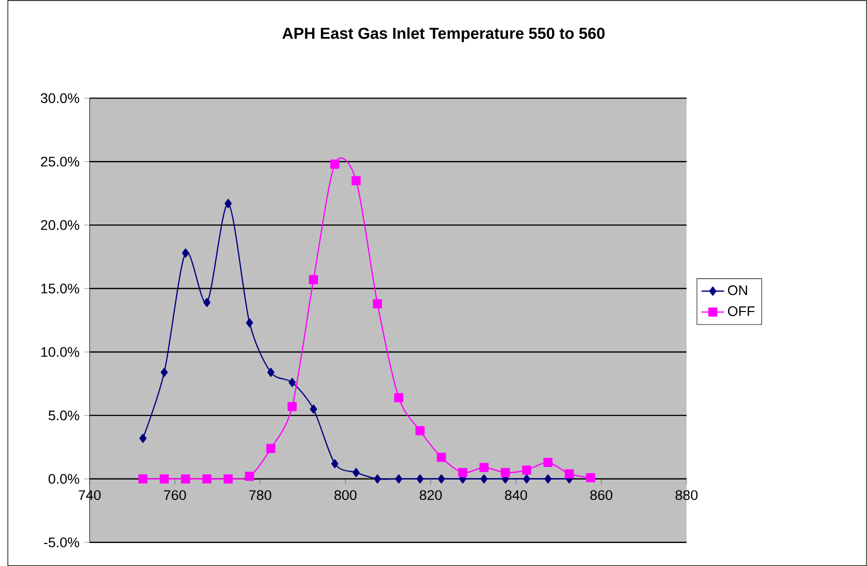  Describe the element at coordinates (687, 495) in the screenshot. I see `x-tick-label: 880` at that location.